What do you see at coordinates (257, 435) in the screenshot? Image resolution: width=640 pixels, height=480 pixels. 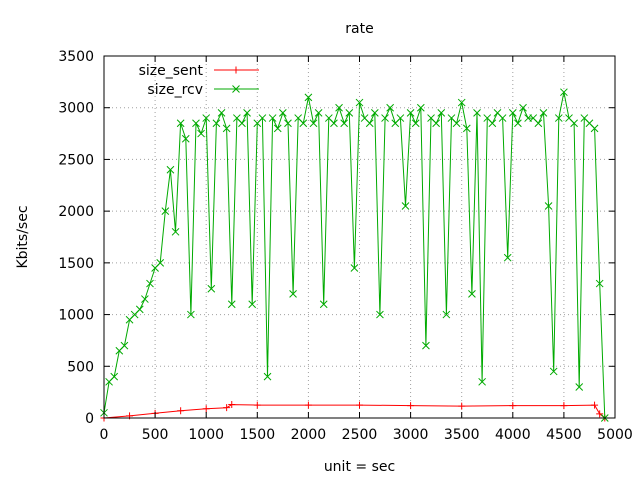 I see `x-tick-label: 1500` at bounding box center [257, 435].